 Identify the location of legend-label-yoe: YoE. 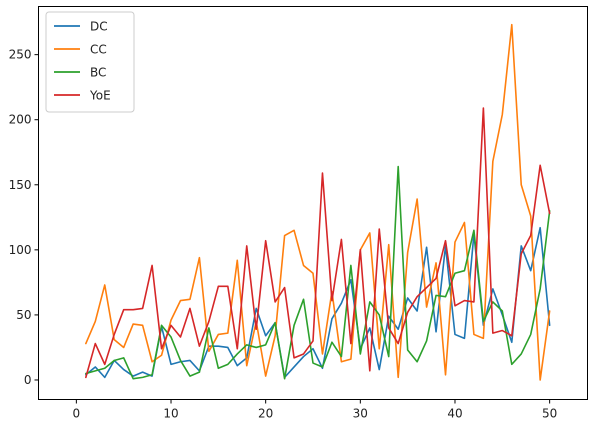
(100, 96).